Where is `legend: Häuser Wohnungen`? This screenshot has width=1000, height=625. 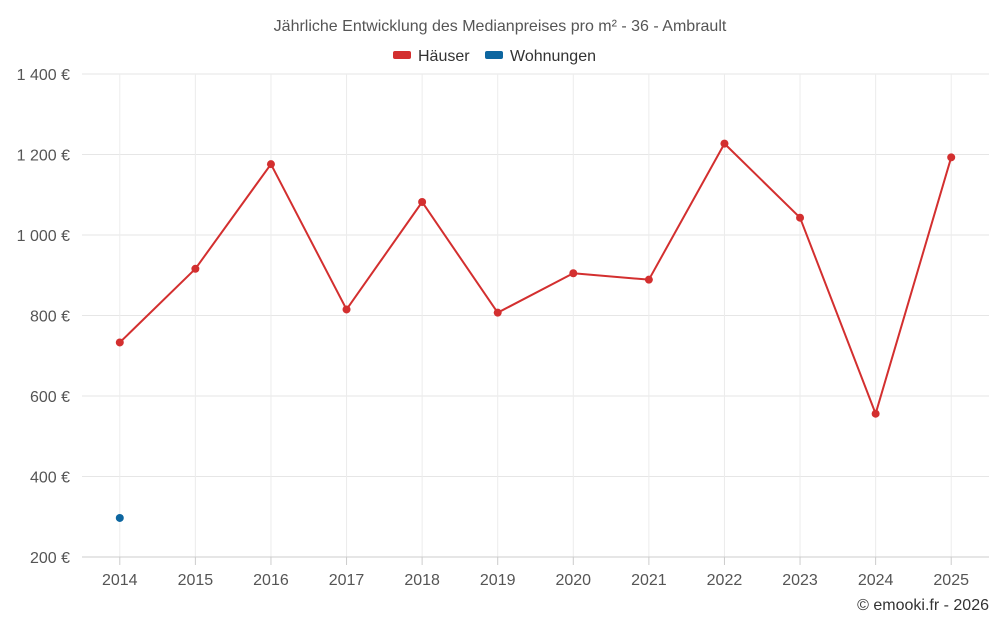 legend: Häuser Wohnungen is located at coordinates (494, 56).